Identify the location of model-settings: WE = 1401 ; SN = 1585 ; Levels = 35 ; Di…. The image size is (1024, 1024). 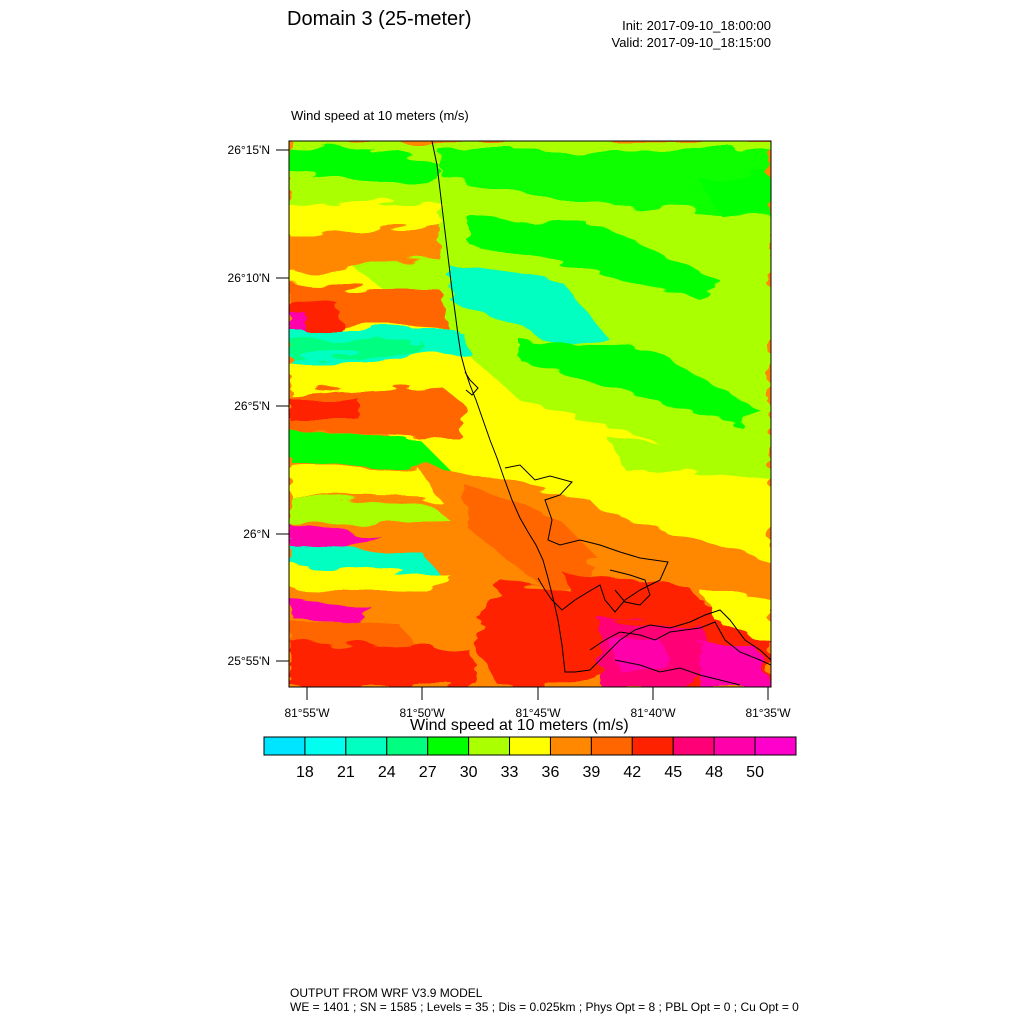
(544, 1007).